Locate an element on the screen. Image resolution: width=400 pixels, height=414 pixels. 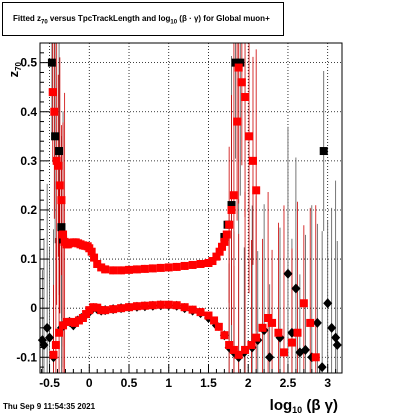
x-tick-label: -0.5 is located at coordinates (49, 383).